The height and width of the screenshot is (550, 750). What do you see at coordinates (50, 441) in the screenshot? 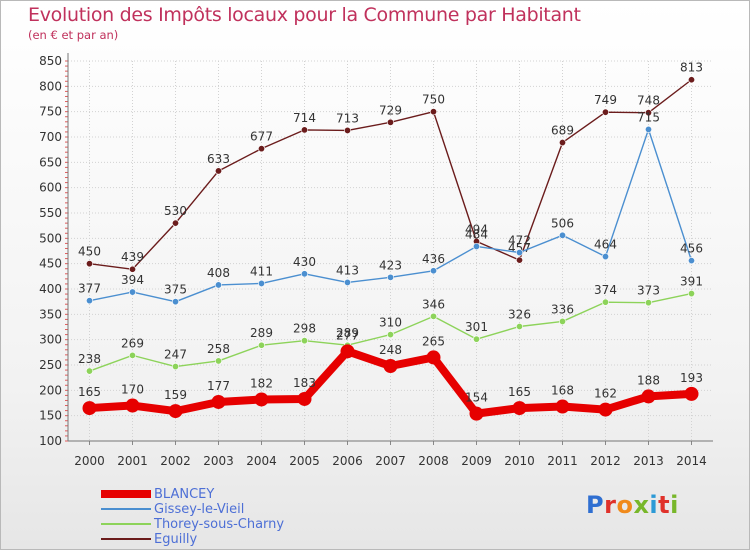
I see `y-tick-label: 100` at bounding box center [50, 441].